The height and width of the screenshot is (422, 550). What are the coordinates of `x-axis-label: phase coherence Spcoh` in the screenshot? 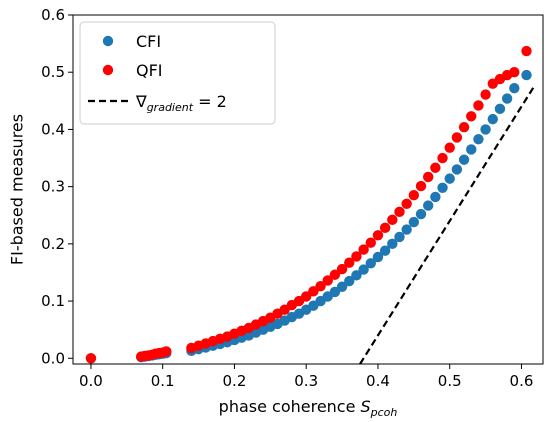 It's located at (308, 408).